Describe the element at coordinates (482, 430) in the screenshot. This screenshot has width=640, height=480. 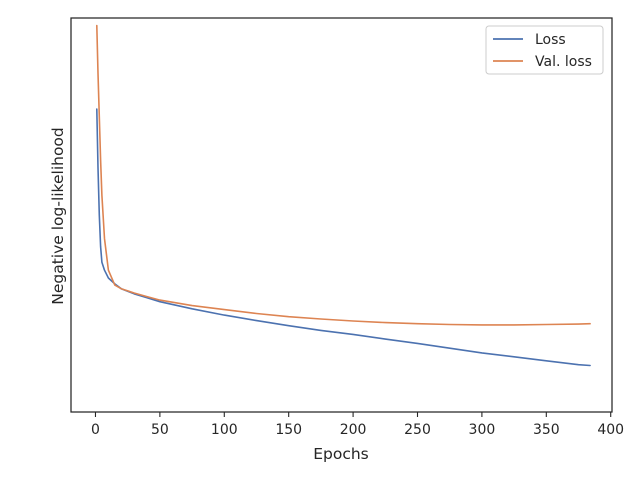
I see `x-tick-label: 300` at that location.